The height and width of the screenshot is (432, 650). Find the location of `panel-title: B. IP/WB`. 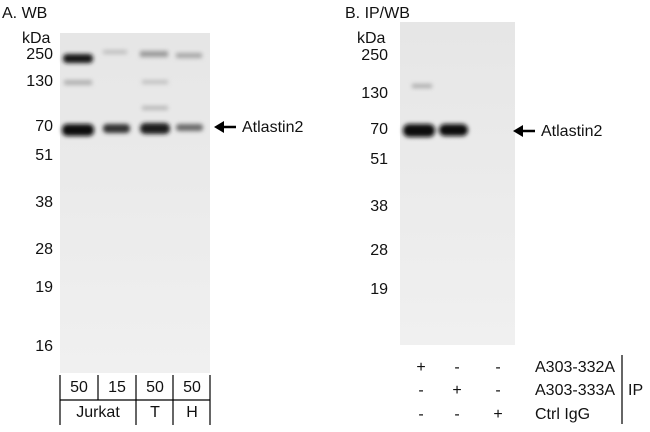

panel-title: B. IP/WB is located at coordinates (377, 13).